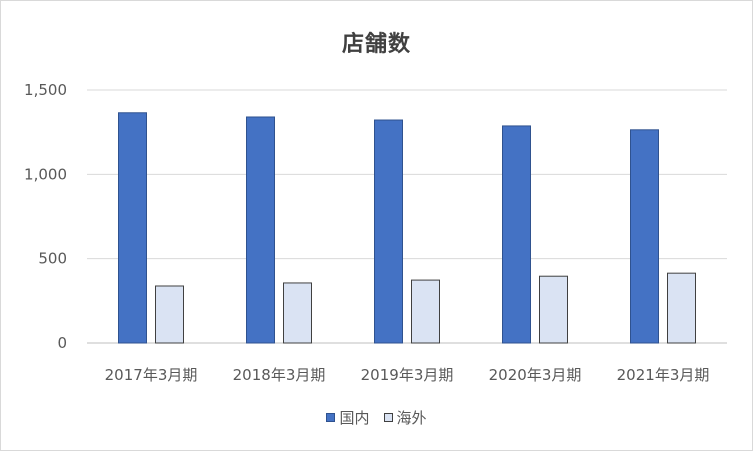 The height and width of the screenshot is (451, 753). I want to click on legend-swatch-overseas, so click(388, 417).